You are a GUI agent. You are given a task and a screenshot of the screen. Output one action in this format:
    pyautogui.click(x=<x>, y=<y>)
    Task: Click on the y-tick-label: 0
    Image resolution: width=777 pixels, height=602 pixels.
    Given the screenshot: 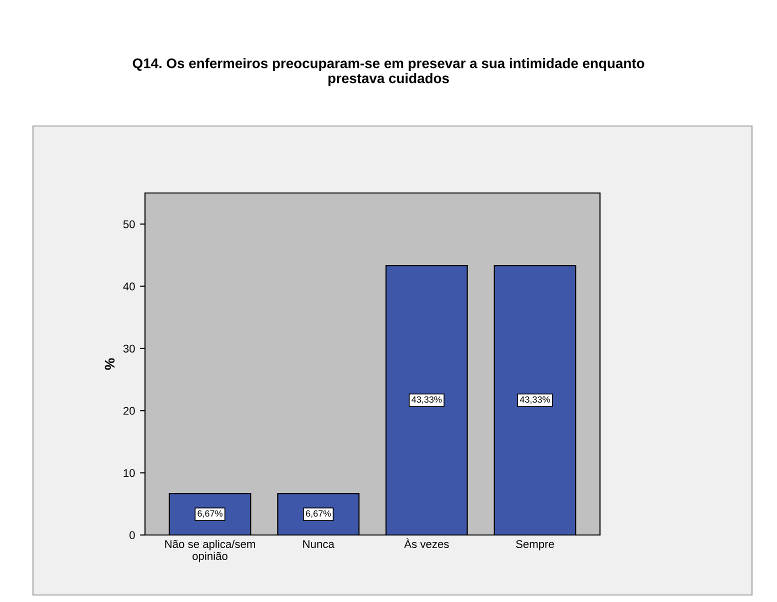 What is the action you would take?
    pyautogui.click(x=132, y=535)
    